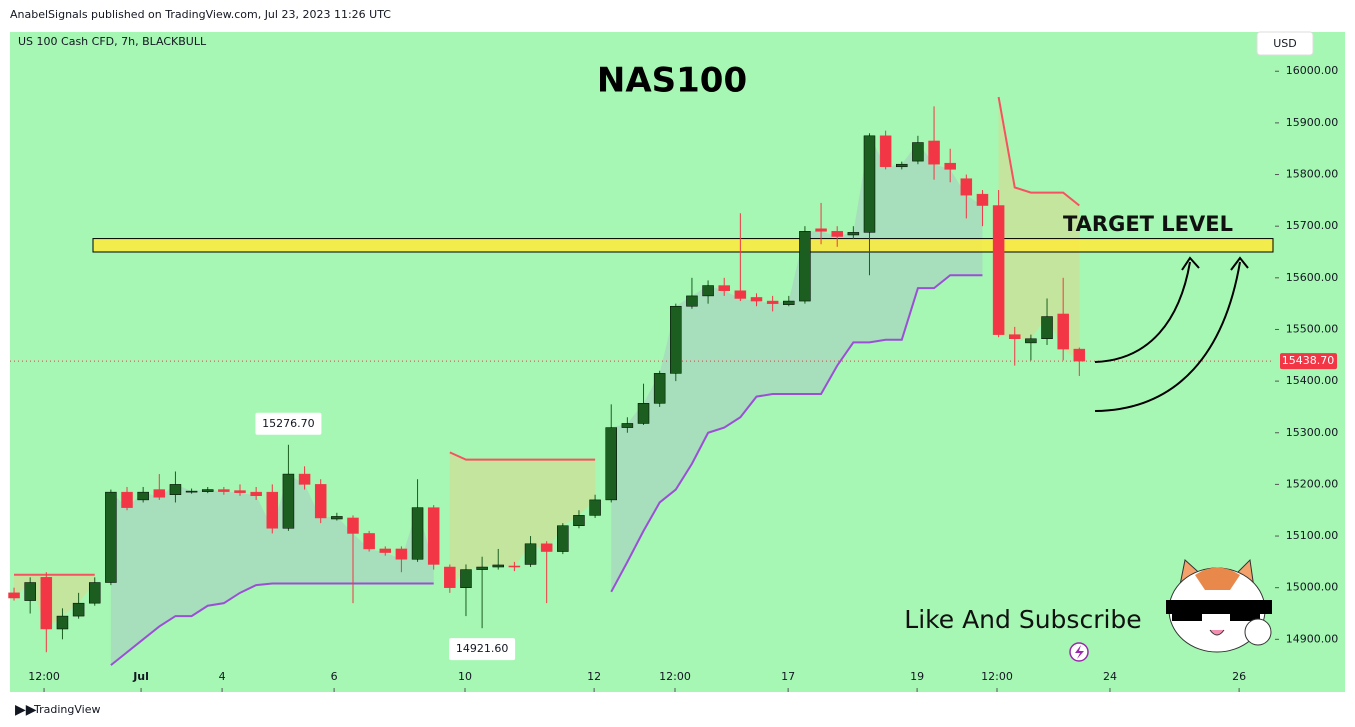 The height and width of the screenshot is (727, 1355). Describe the element at coordinates (1312, 328) in the screenshot. I see `y-tick-label: 15500.00` at that location.